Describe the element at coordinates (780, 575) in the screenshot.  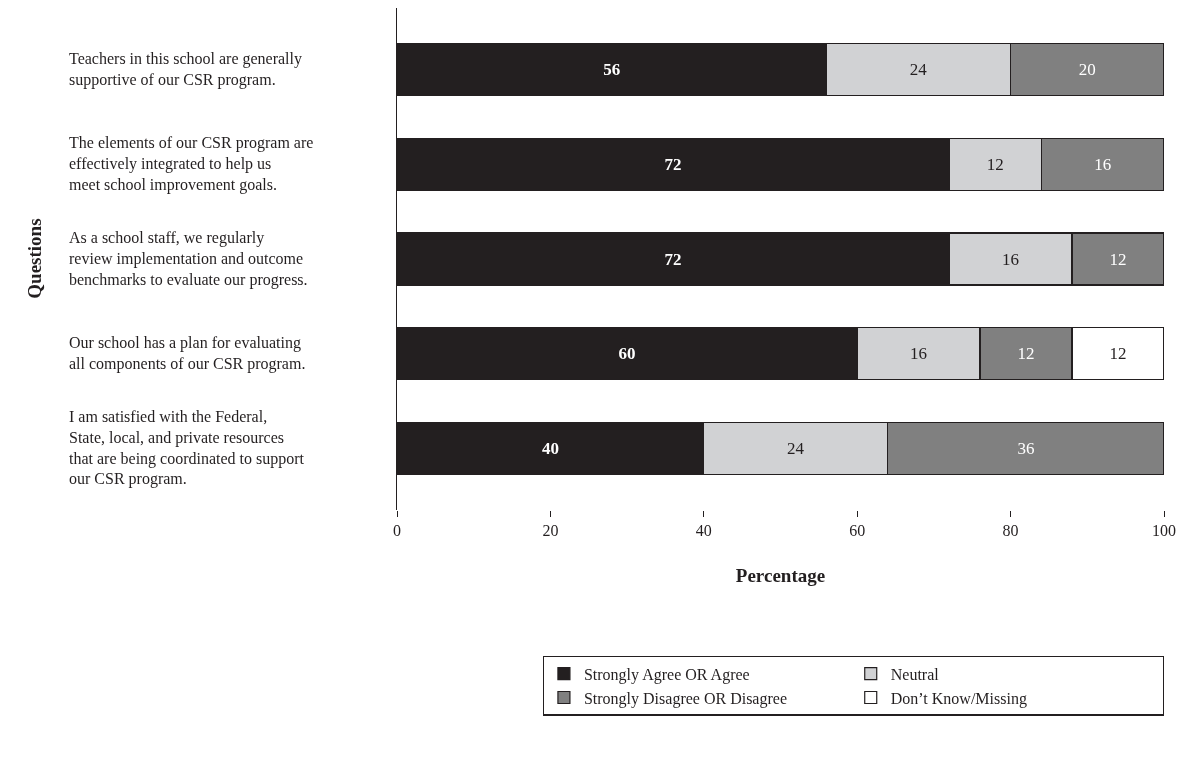
I see `x-axis-title: Percentage` at that location.